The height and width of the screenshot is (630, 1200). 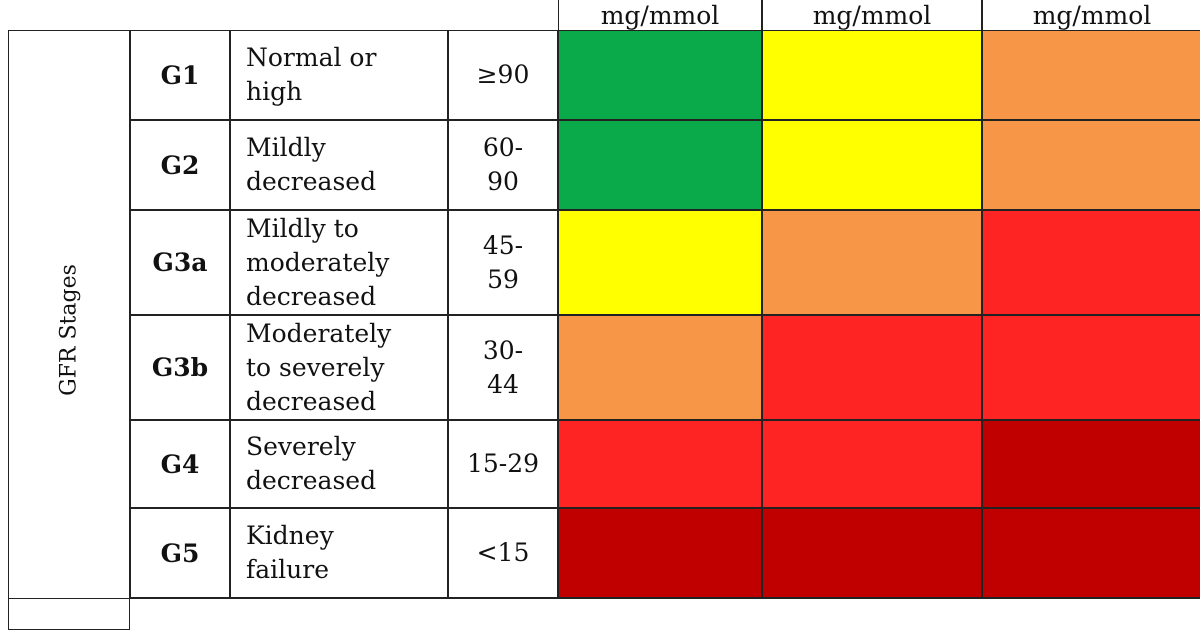 I want to click on stage-text: G3a, so click(x=180, y=262).